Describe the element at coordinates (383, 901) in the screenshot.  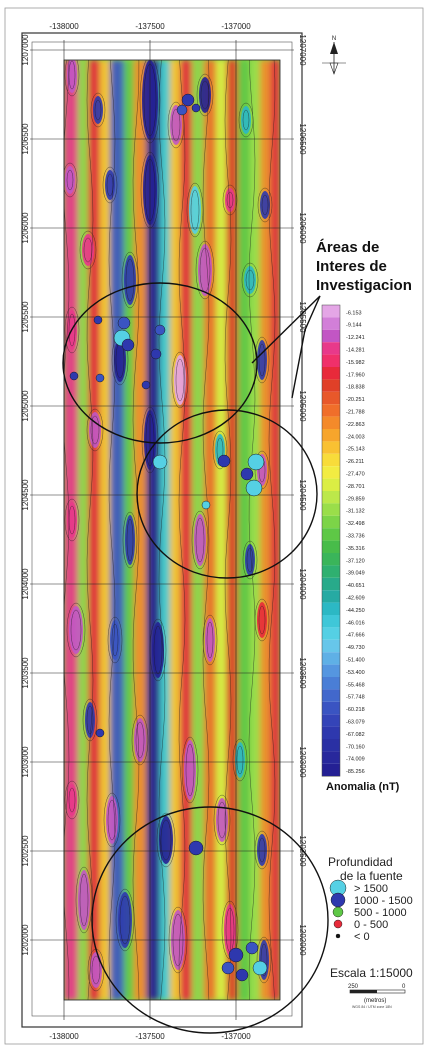
I see `depth-range-label: 1000 - 1500` at that location.